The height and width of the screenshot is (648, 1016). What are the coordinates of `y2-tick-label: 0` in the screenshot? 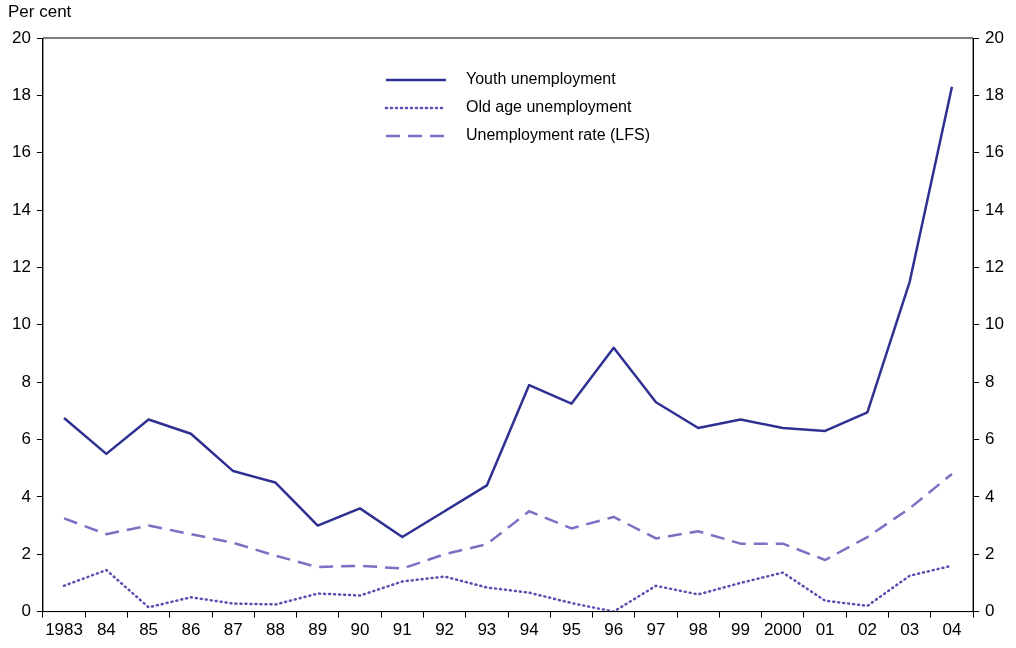 It's located at (990, 611).